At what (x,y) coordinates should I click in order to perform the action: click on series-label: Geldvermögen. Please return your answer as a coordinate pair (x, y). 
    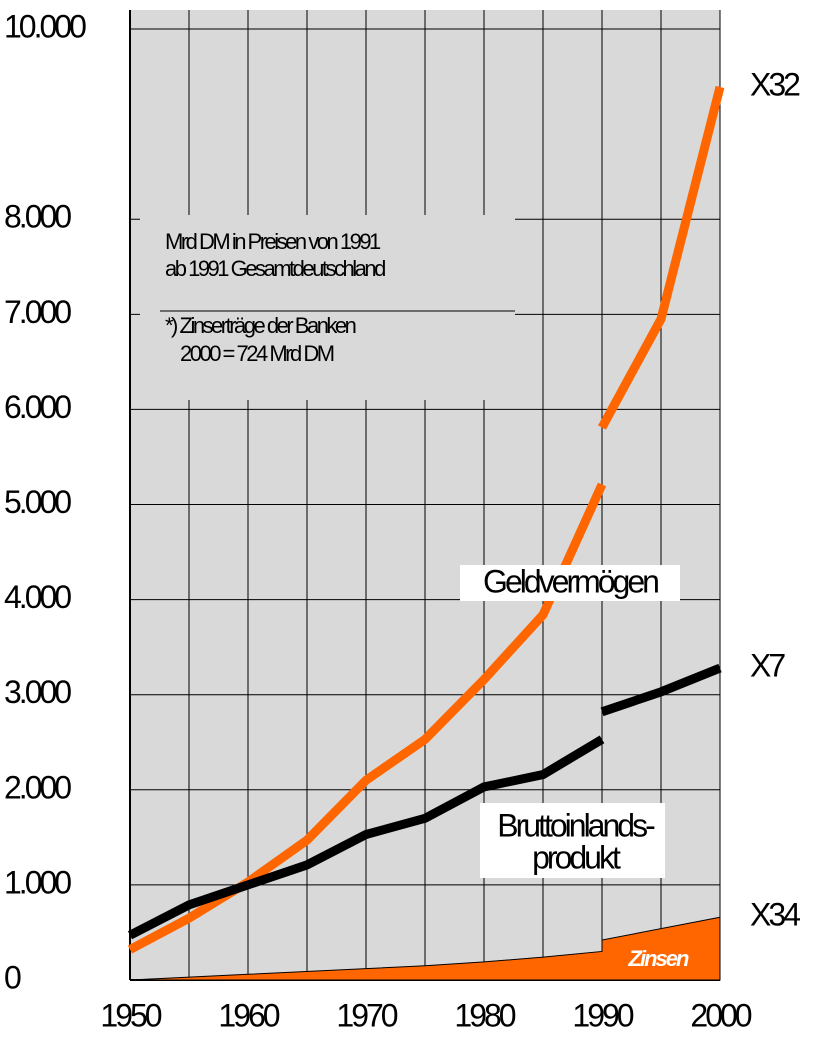
    Looking at the image, I should click on (570, 581).